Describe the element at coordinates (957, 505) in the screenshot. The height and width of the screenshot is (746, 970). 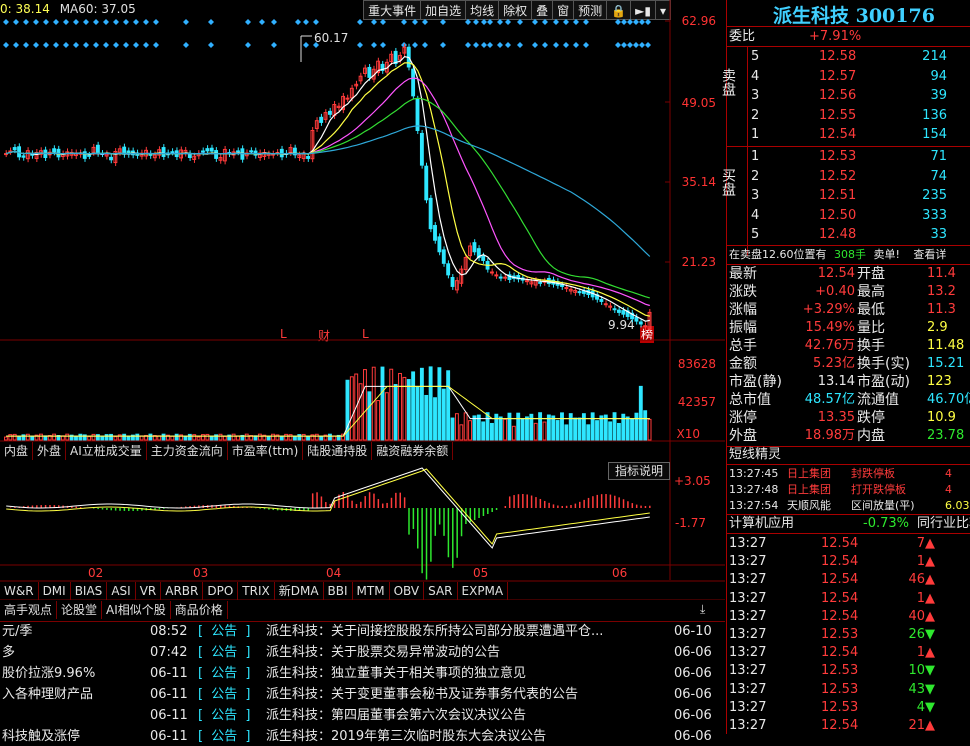
I see `short-value: 6.03` at that location.